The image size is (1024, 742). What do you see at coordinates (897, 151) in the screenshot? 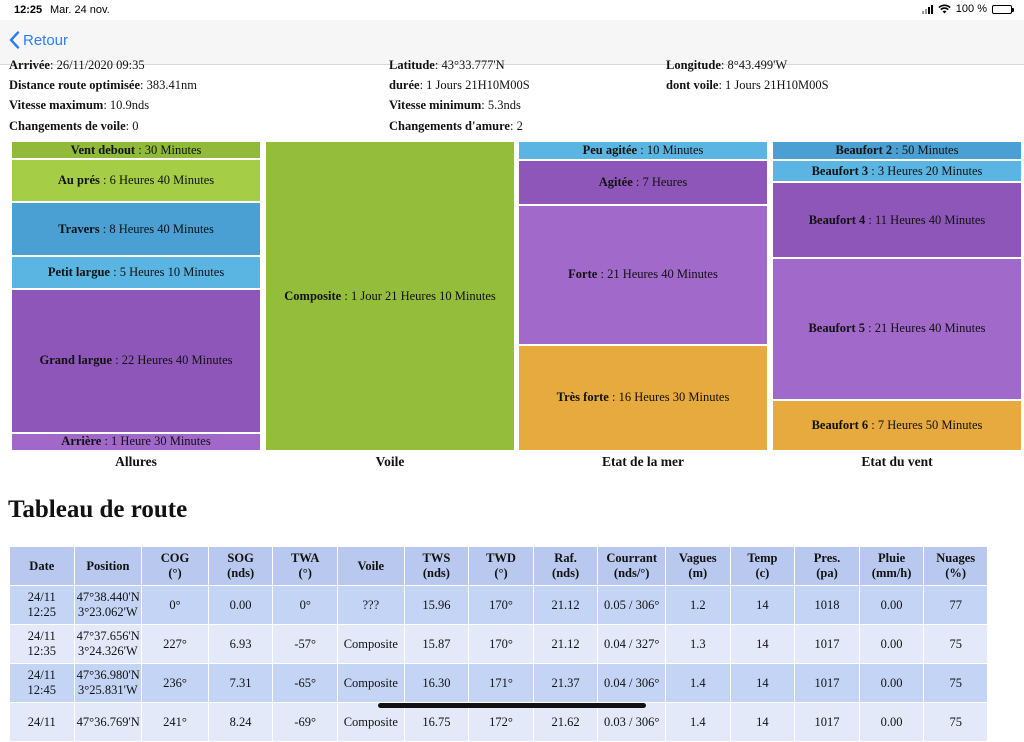
I see `treemap-cell: Beaufort 2 : 50 Minutes` at bounding box center [897, 151].